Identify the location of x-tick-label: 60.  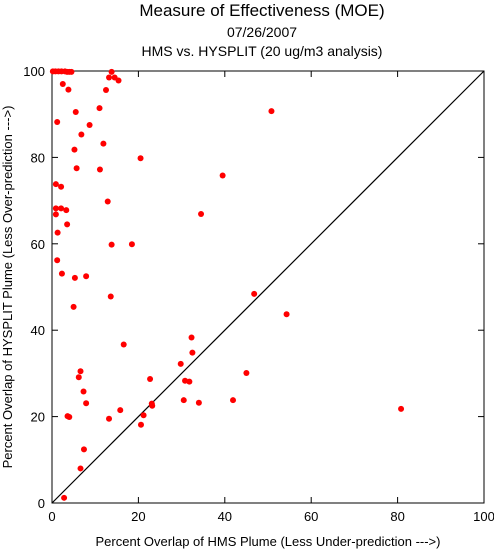
(311, 516).